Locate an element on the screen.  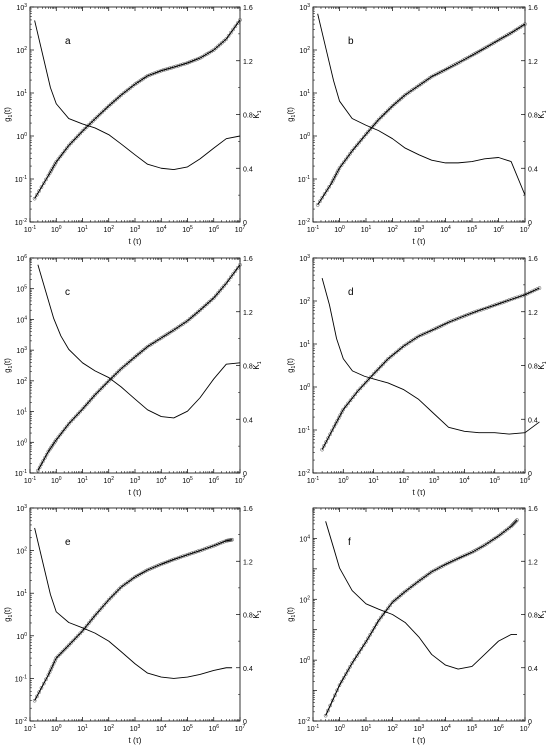
x-tick-label: 10² is located at coordinates (108, 728).